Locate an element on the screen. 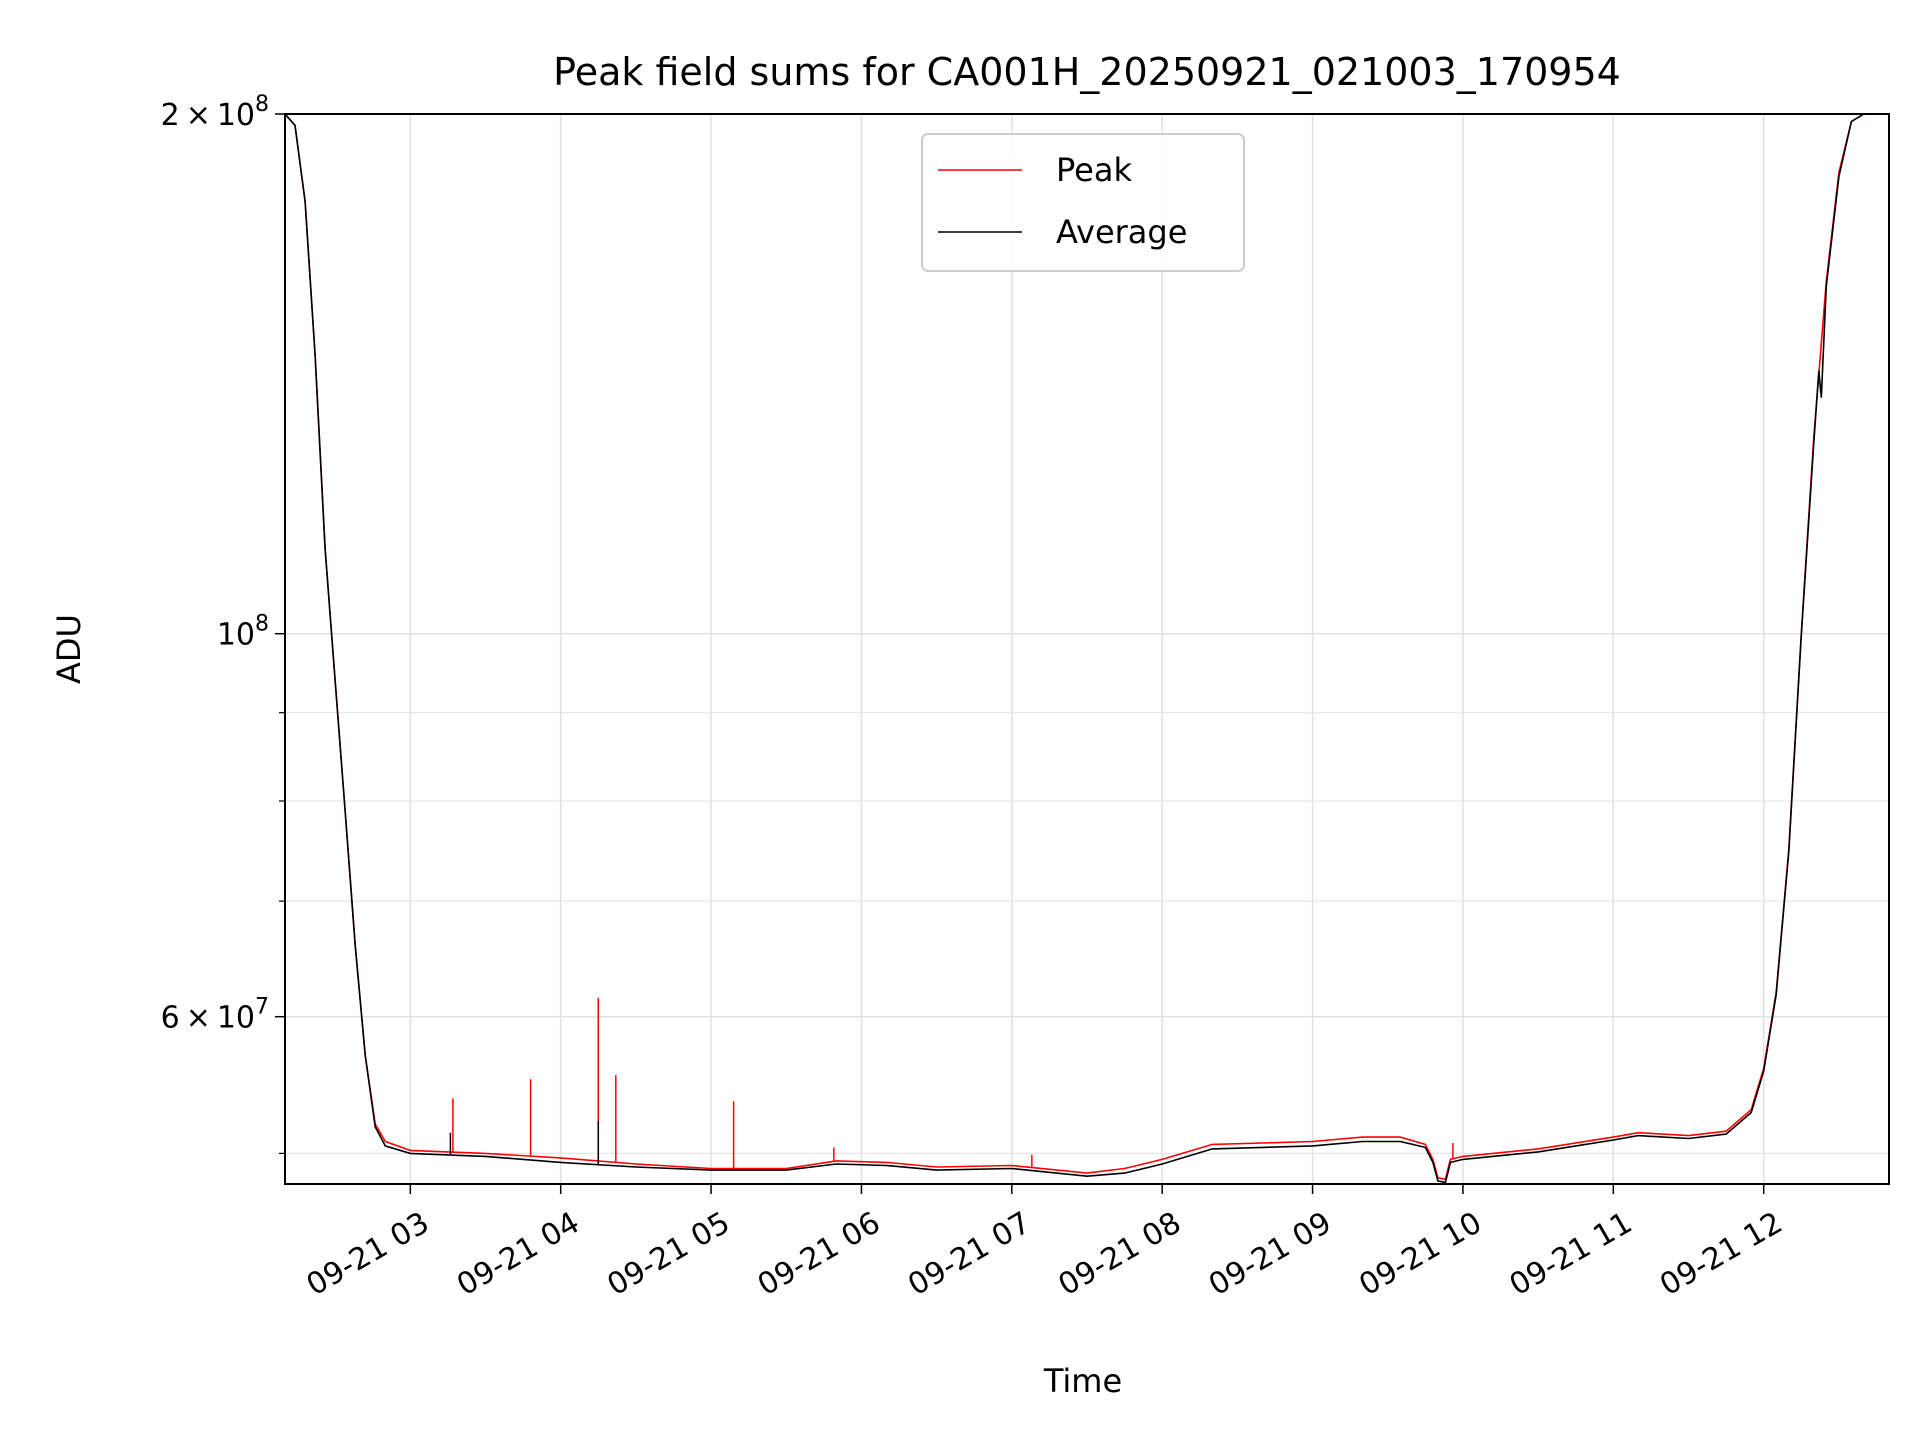 This screenshot has height=1440, width=1920. y-axis-label: ADU is located at coordinates (69, 649).